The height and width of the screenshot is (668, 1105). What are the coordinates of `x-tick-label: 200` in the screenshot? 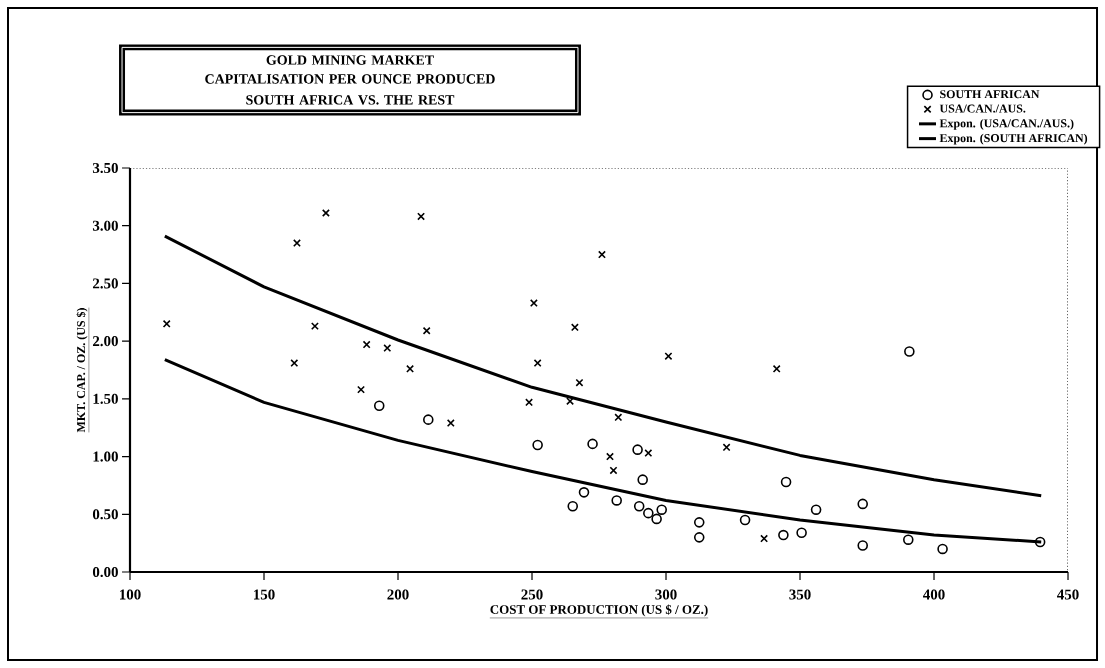 It's located at (398, 594).